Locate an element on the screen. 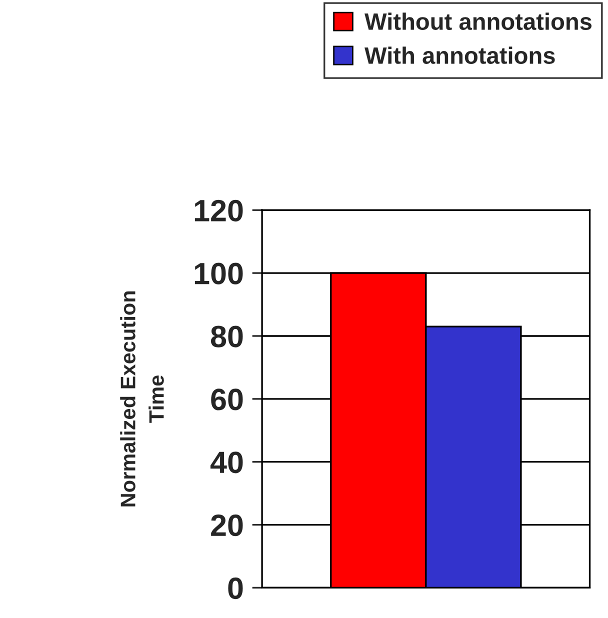 This screenshot has height=618, width=608. y-tick-label: 40 is located at coordinates (226, 463).